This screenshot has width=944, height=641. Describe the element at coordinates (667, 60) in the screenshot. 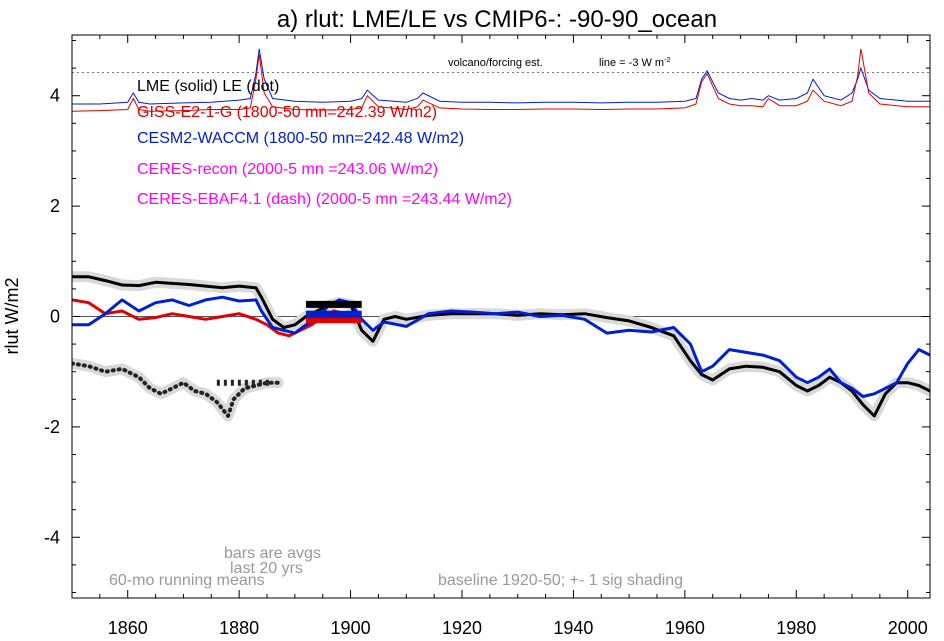

I see `line-label-superscript: -2` at that location.